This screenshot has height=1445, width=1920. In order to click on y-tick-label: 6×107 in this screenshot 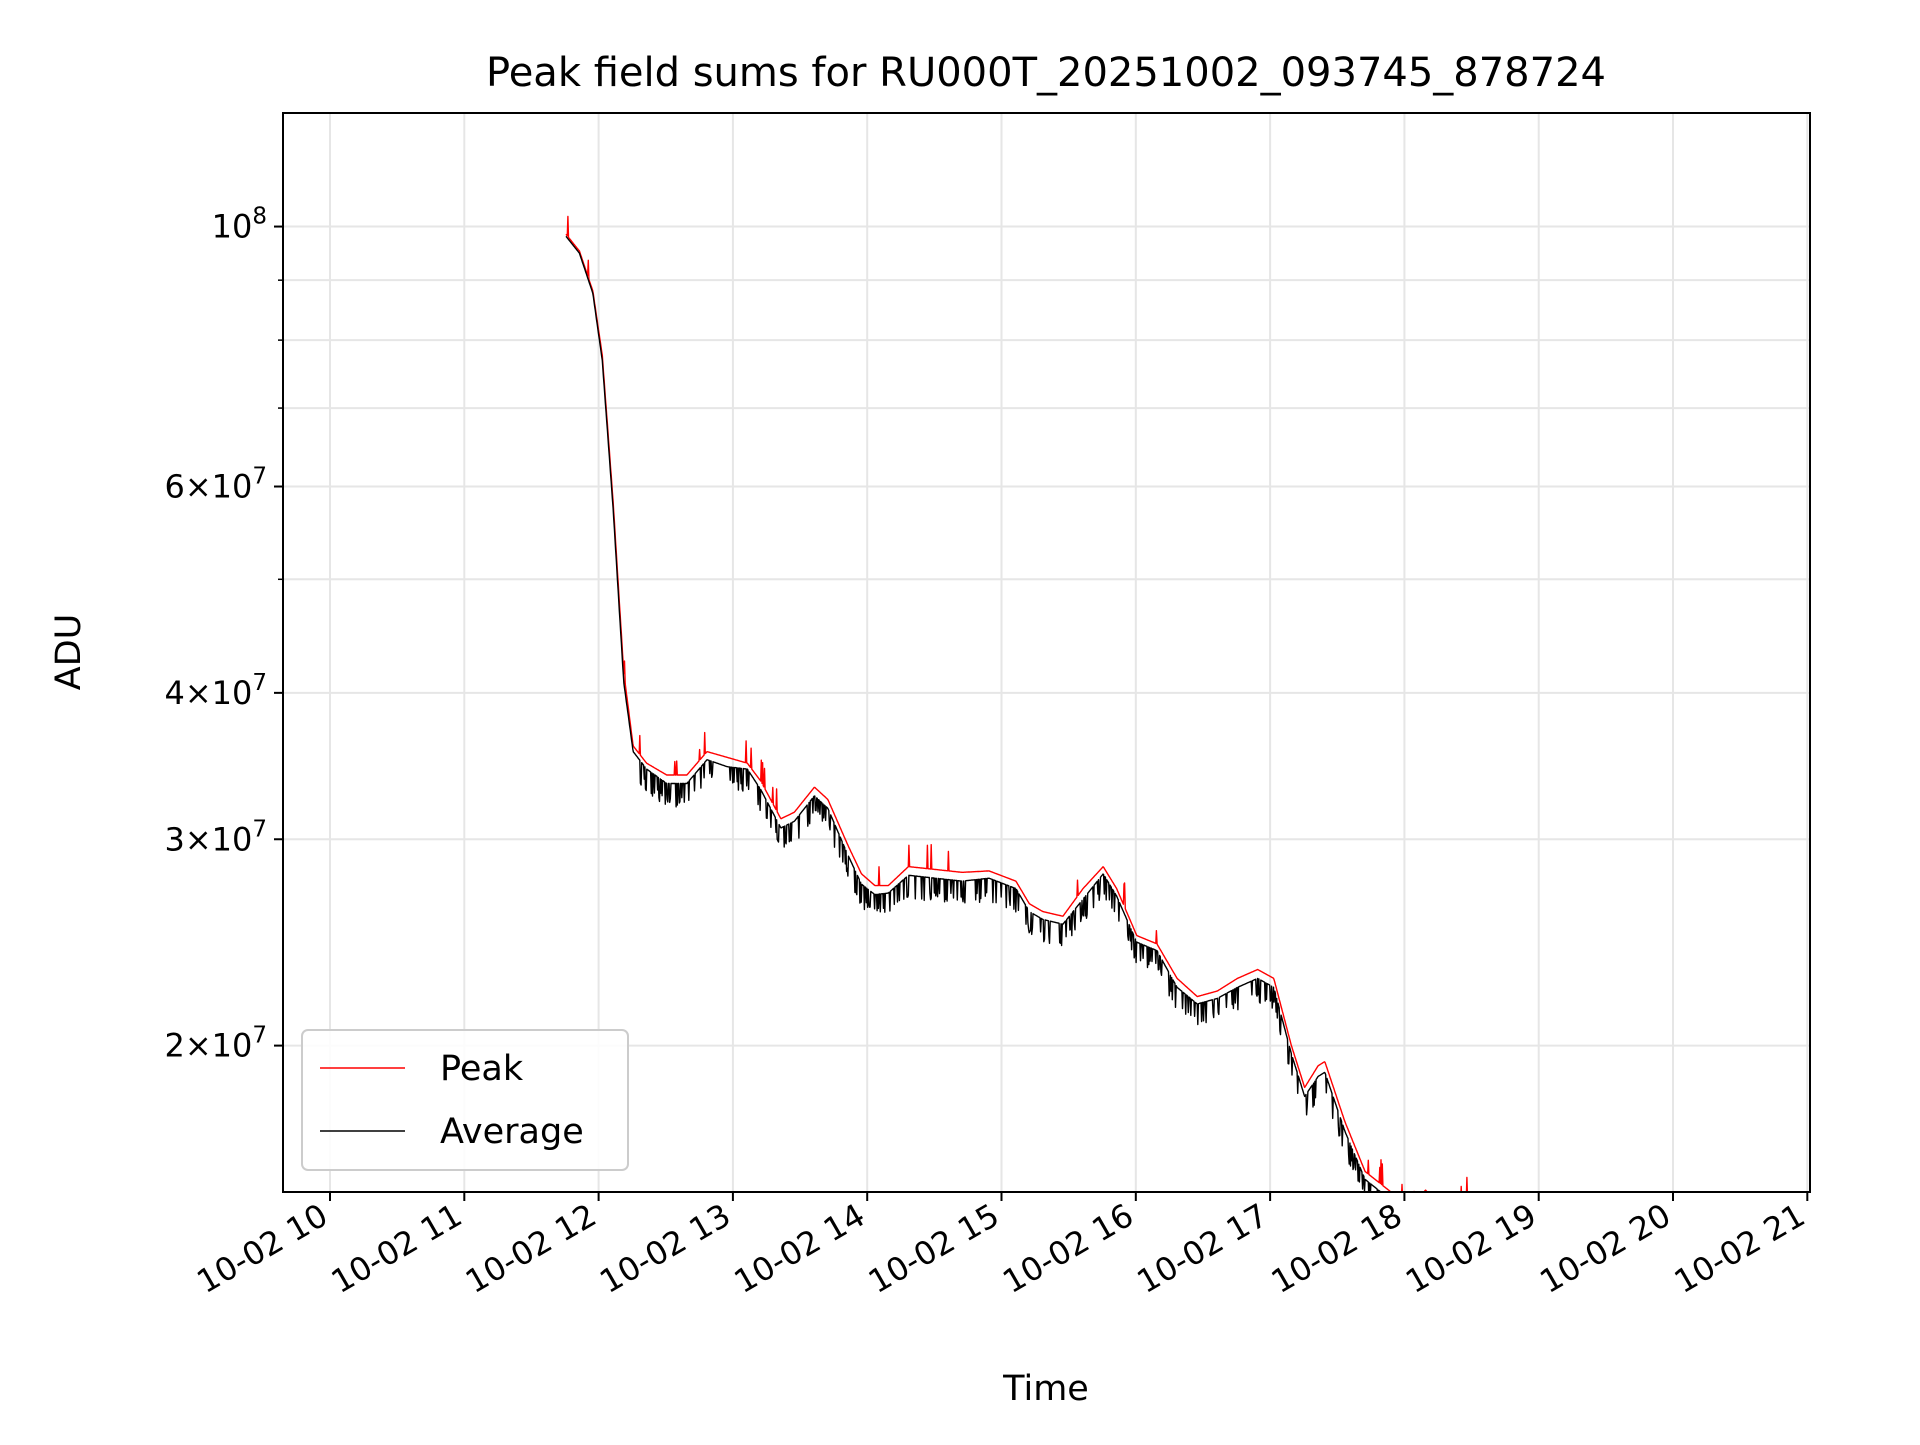, I will do `click(215, 485)`.